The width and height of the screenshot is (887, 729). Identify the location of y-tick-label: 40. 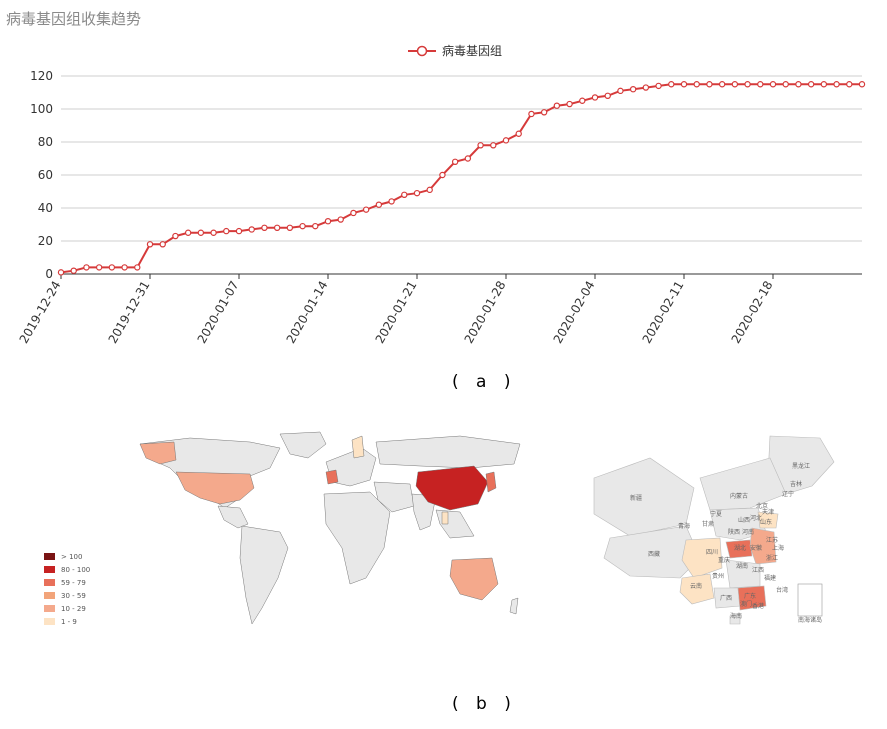
(45, 208).